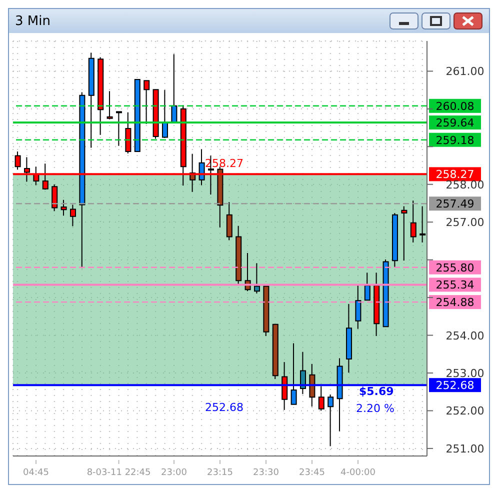 The width and height of the screenshot is (498, 493). What do you see at coordinates (455, 123) in the screenshot?
I see `ref-line-label: 259.64` at bounding box center [455, 123].